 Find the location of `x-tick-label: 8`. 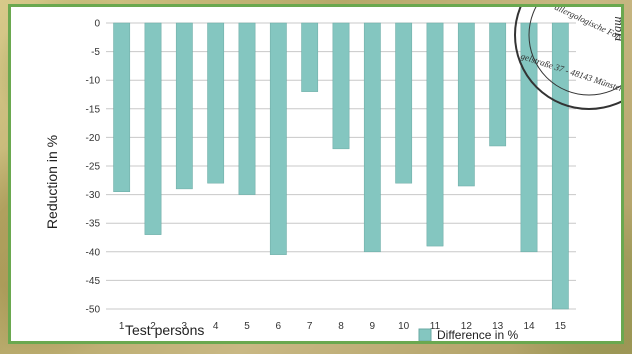

x-tick-label: 8 is located at coordinates (341, 326).